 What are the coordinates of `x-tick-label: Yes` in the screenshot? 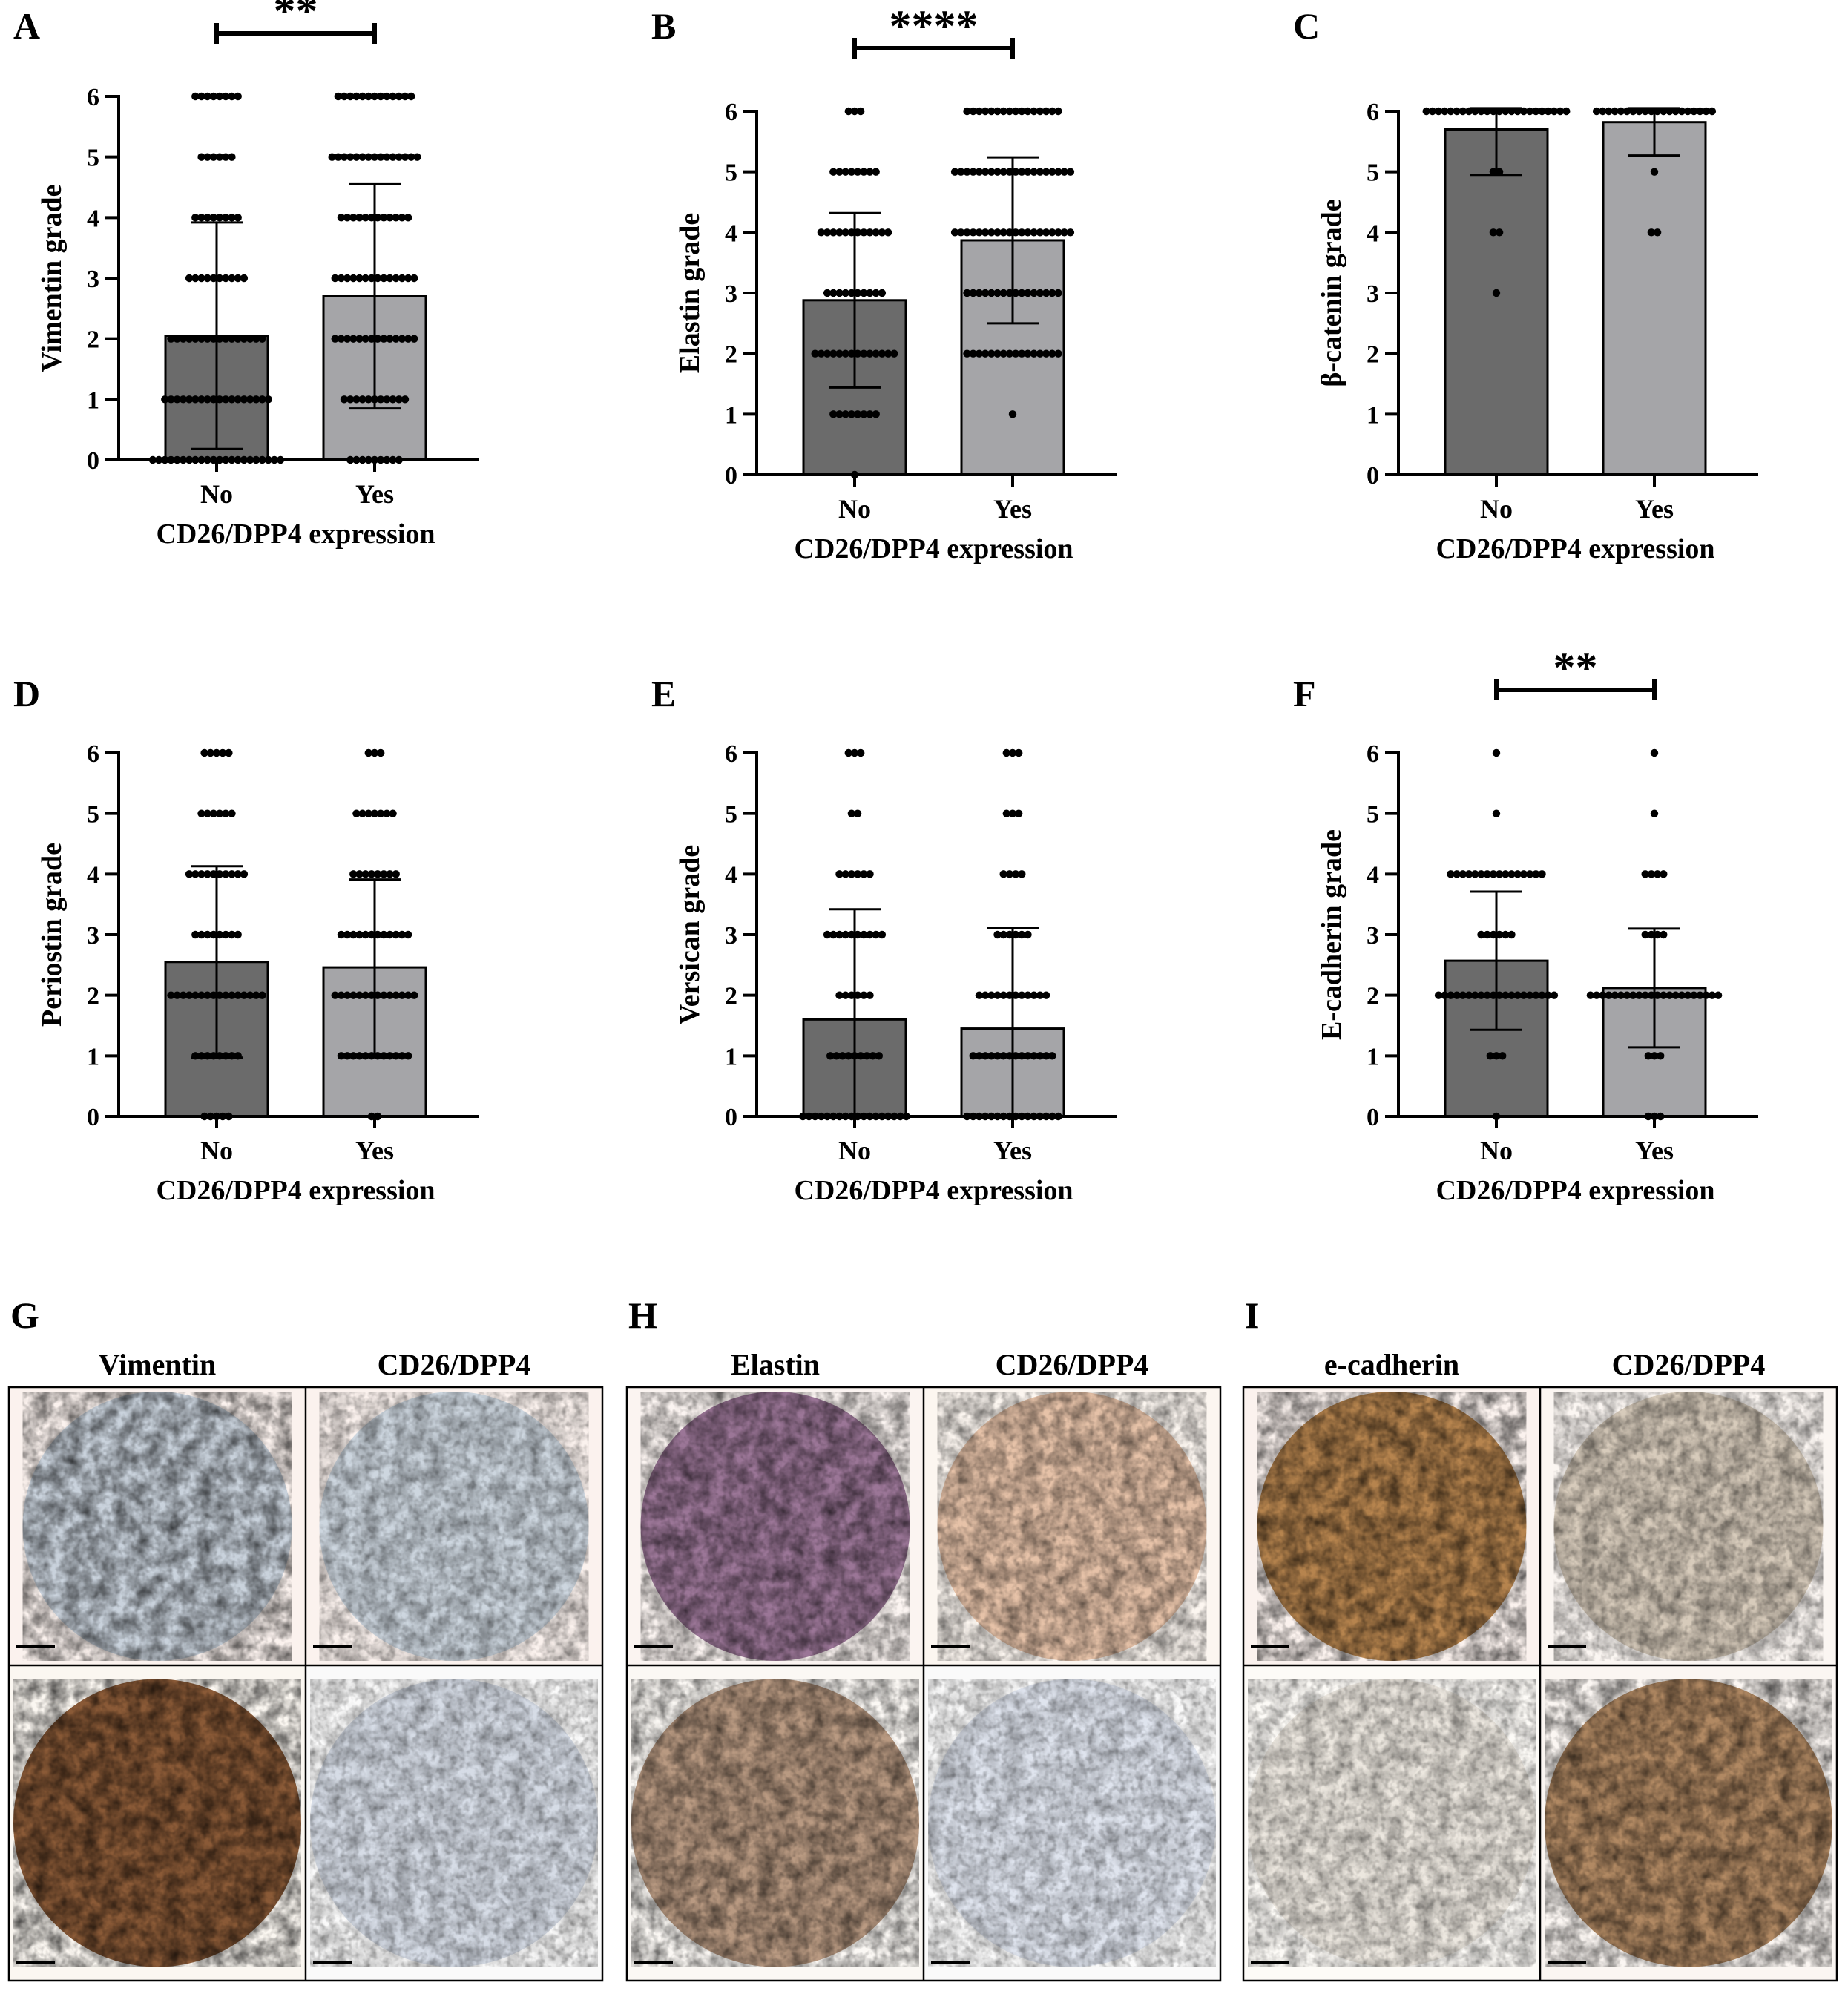 It's located at (374, 494).